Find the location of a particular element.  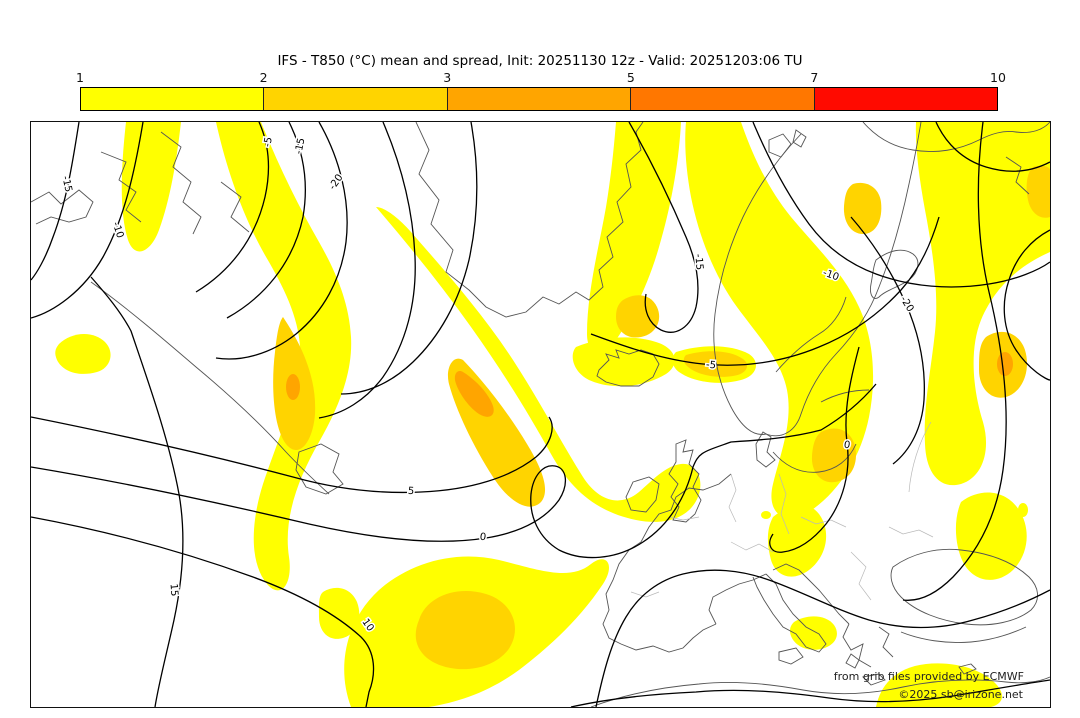

copyright-text: ©2025 sb@irizone.net is located at coordinates (960, 694).